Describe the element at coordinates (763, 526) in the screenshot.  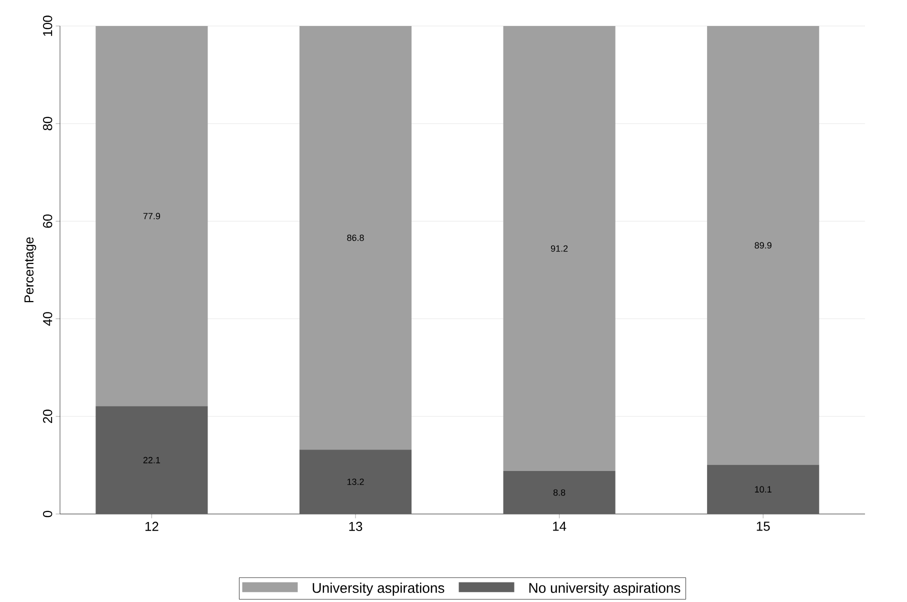
I see `x-tick-label: 15` at that location.